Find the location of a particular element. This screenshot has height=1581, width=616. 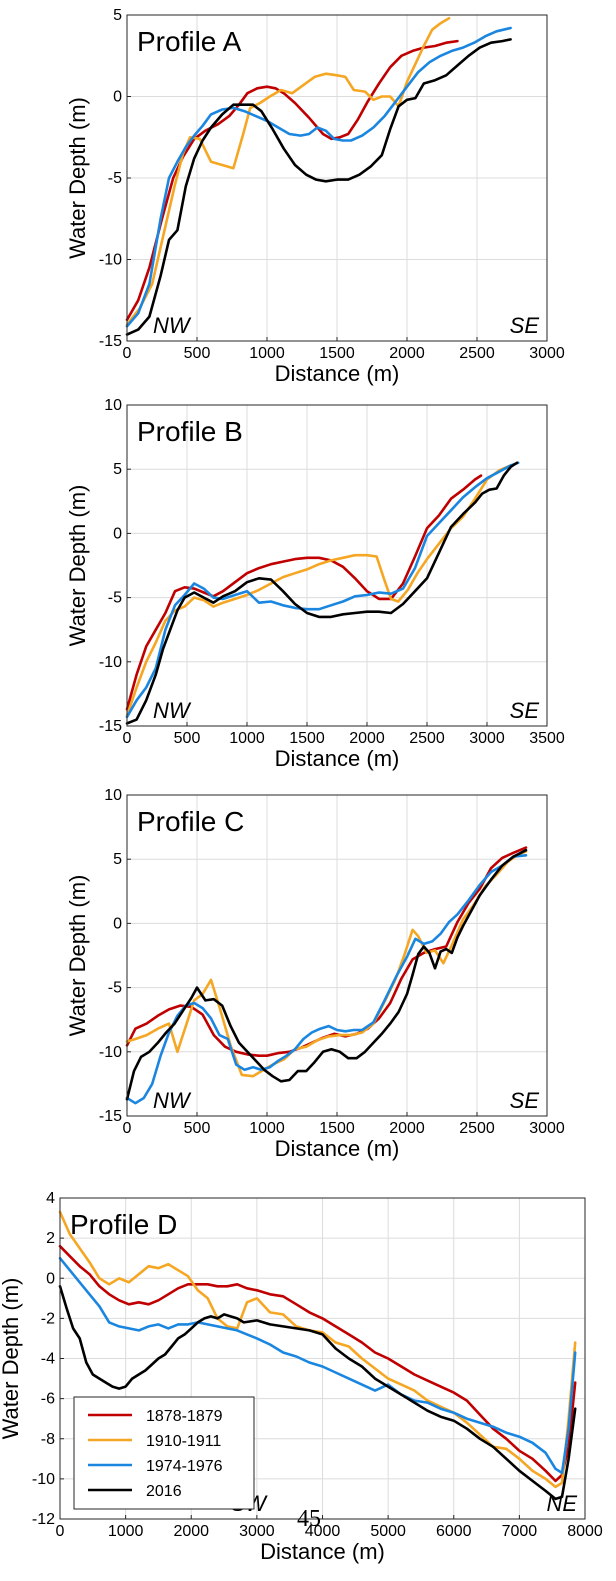

x-tick-label: 6000 is located at coordinates (454, 1531).